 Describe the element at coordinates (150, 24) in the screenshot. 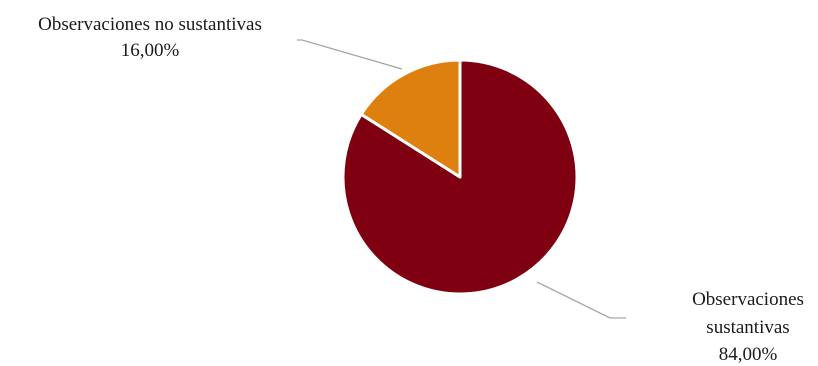

I see `slice-label-no-sustantivas: Observaciones no sustantivas` at that location.